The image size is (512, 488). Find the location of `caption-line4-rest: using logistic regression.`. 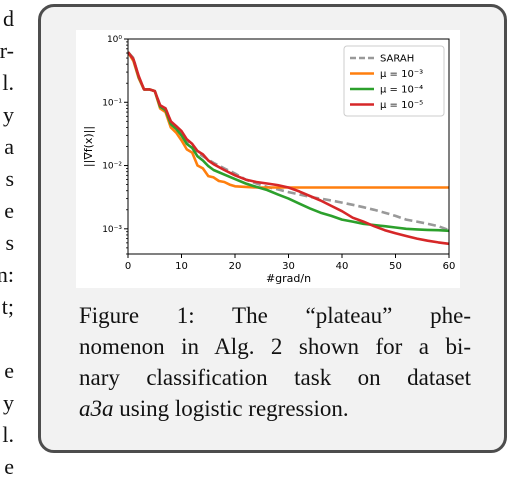

caption-line4-rest: using logistic regression. is located at coordinates (234, 408).